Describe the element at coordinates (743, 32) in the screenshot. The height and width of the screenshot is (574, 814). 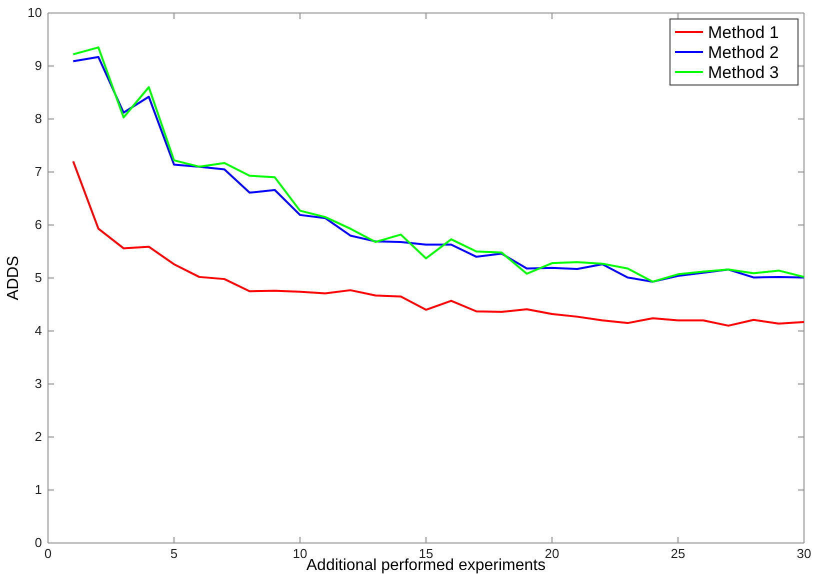
I see `legend-label: Method 1` at that location.